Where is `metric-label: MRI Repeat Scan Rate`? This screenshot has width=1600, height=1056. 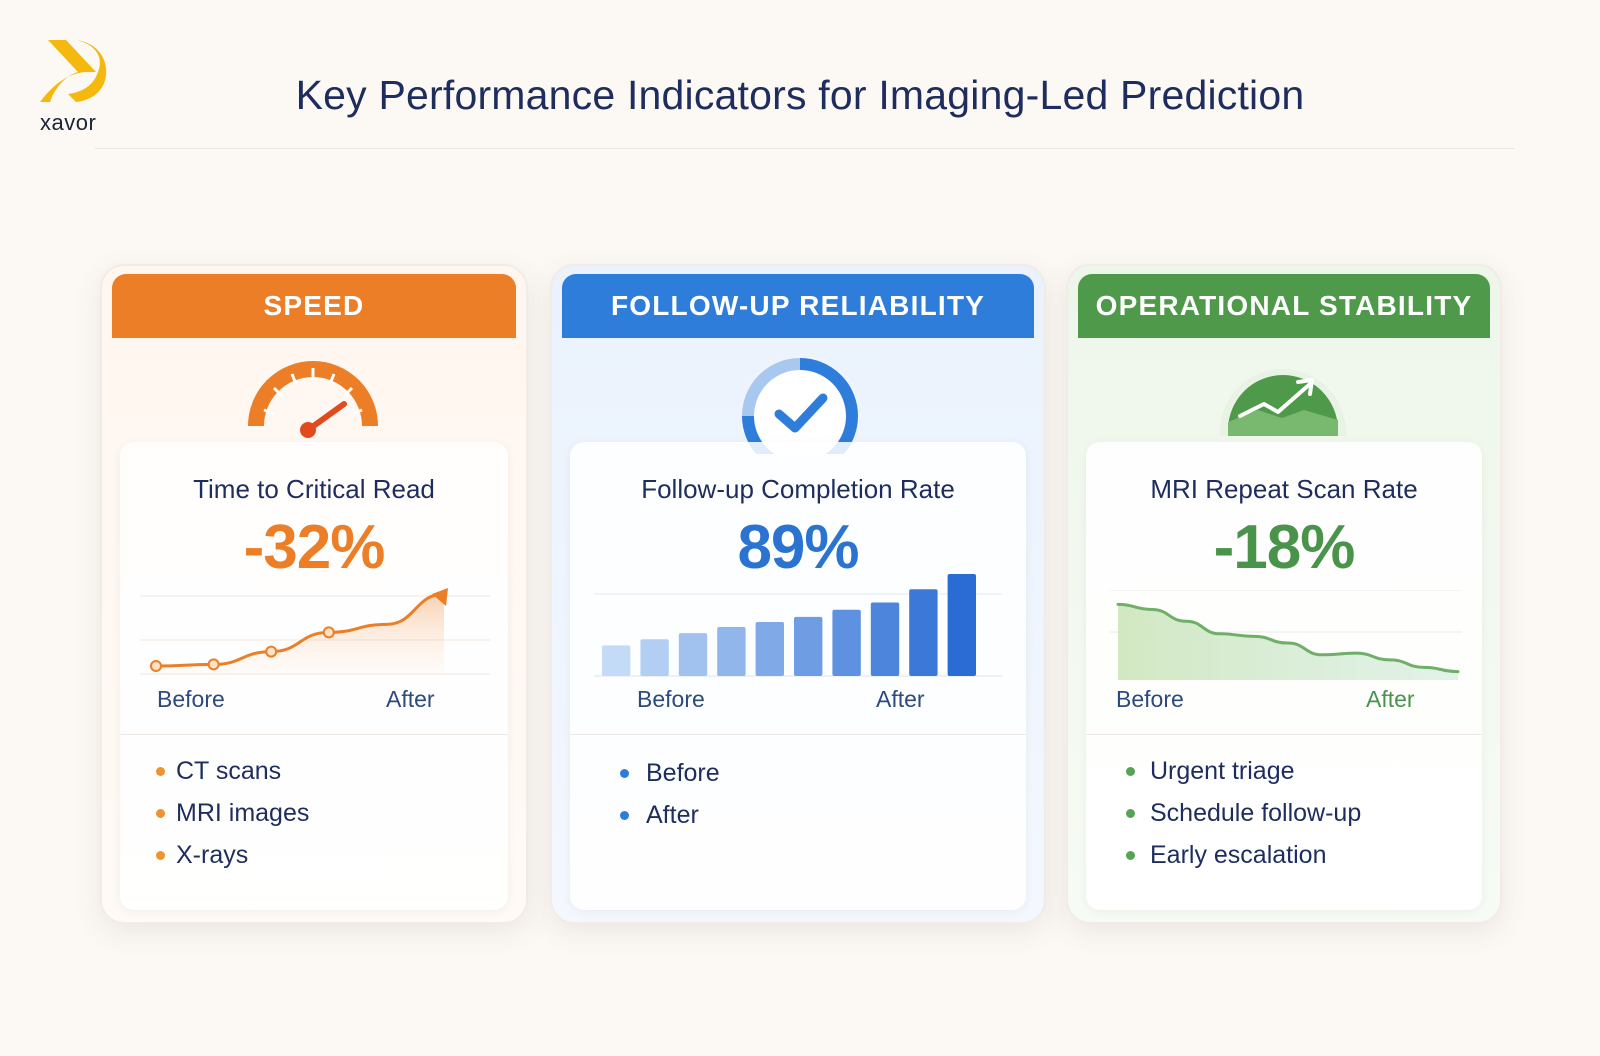 metric-label: MRI Repeat Scan Rate is located at coordinates (1284, 489).